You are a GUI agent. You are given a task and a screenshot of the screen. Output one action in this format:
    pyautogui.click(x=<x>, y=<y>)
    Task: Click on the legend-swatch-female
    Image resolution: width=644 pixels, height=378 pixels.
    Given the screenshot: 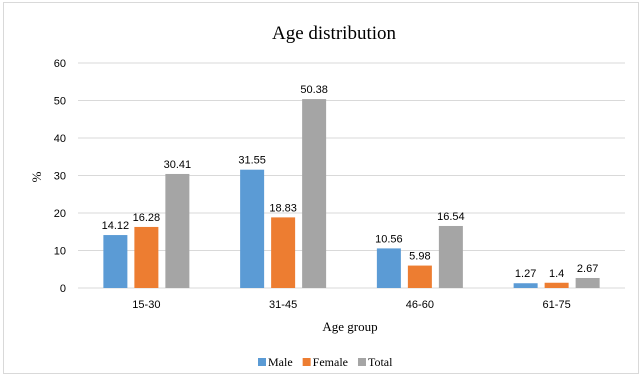 What is the action you would take?
    pyautogui.click(x=306, y=362)
    